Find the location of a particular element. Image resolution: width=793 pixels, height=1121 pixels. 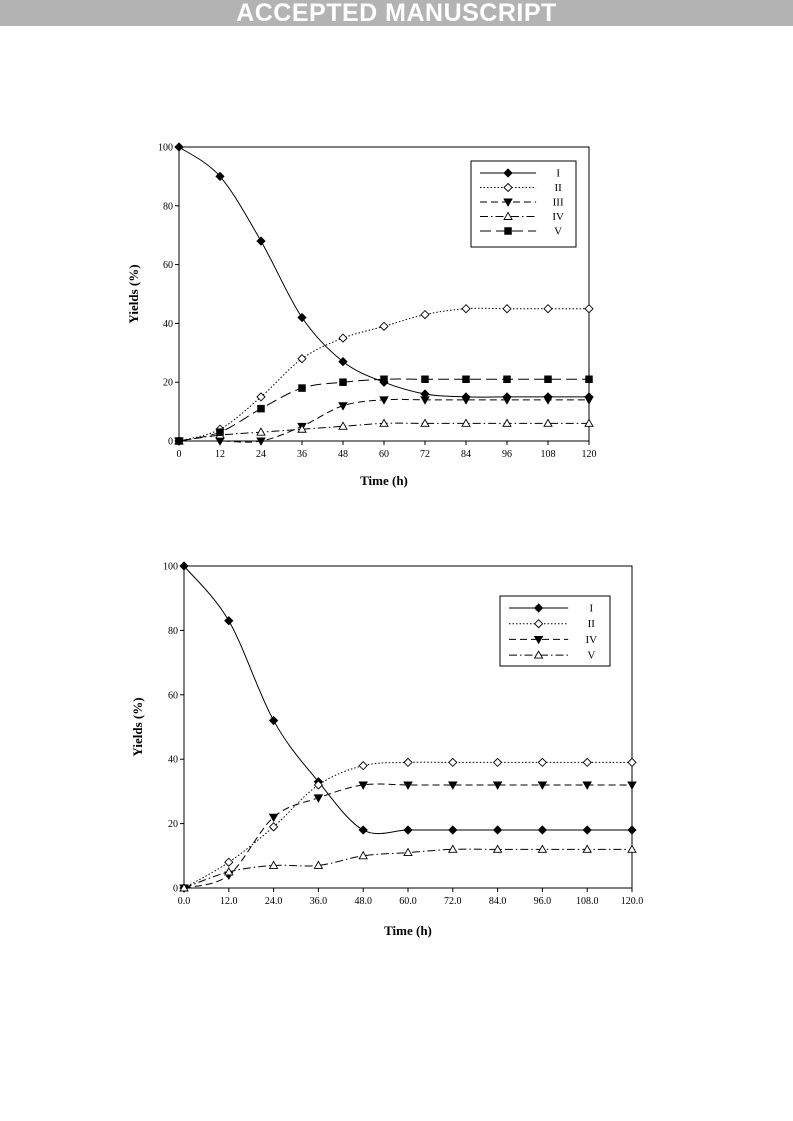

series-IV is located at coordinates (408, 837).